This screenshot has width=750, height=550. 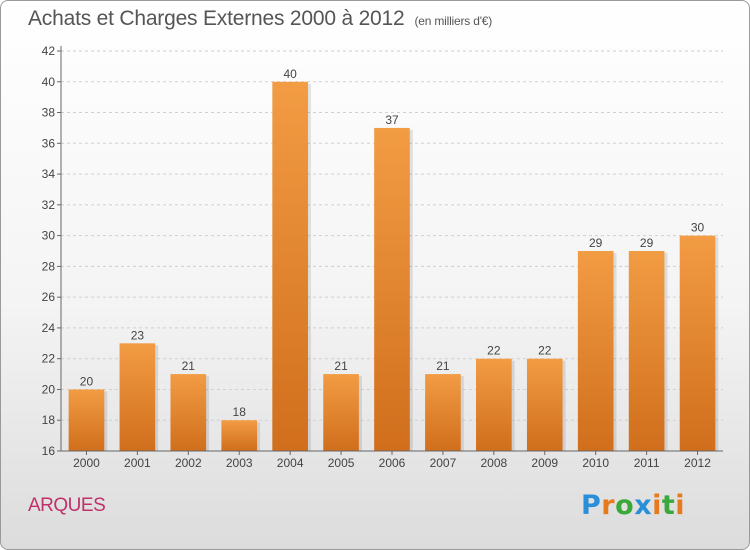 What do you see at coordinates (443, 463) in the screenshot?
I see `x-tick-label: 2007` at bounding box center [443, 463].